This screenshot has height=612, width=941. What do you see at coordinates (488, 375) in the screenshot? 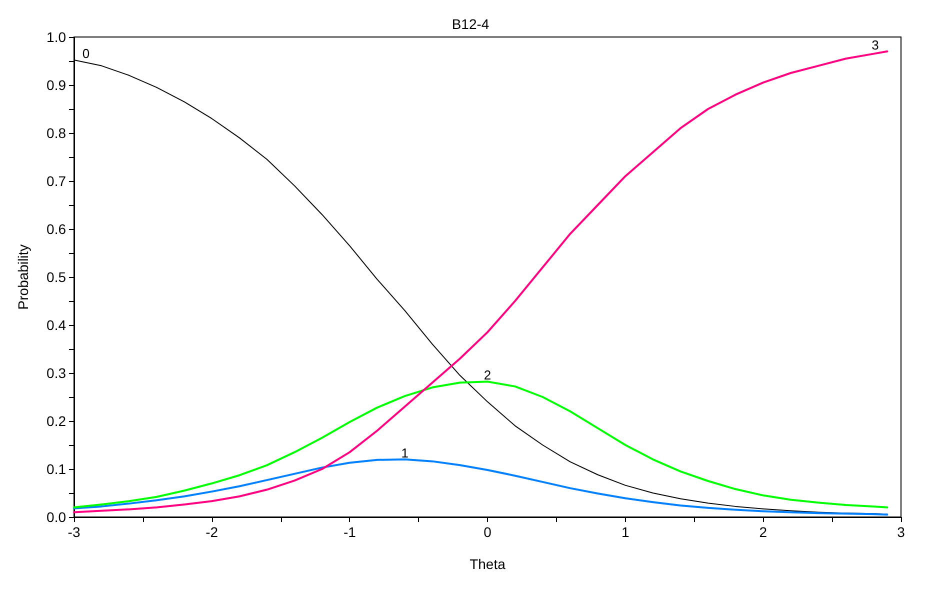
I see `series-label: 2` at bounding box center [488, 375].